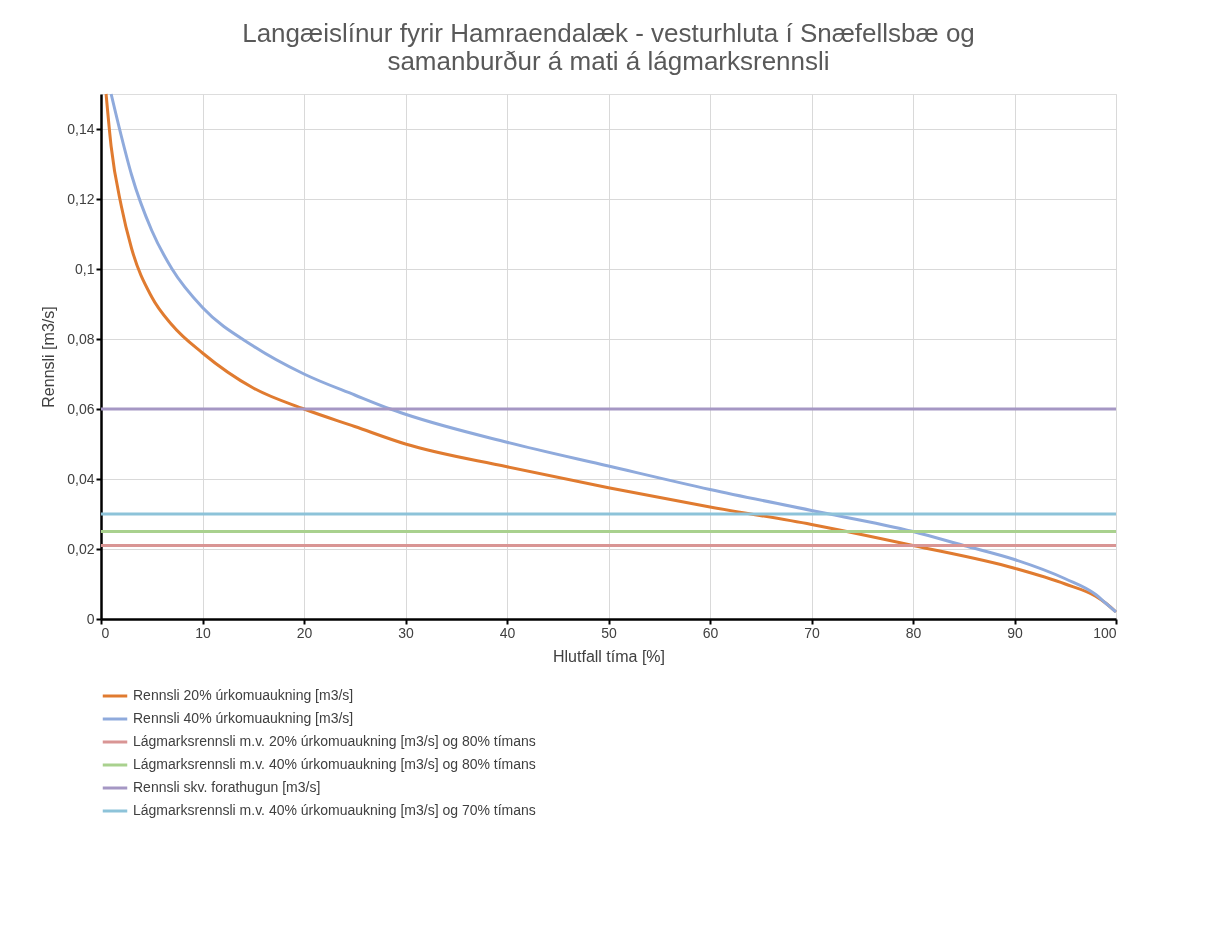 Image resolution: width=1215 pixels, height=928 pixels. I want to click on x-tick-label: 20, so click(304, 632).